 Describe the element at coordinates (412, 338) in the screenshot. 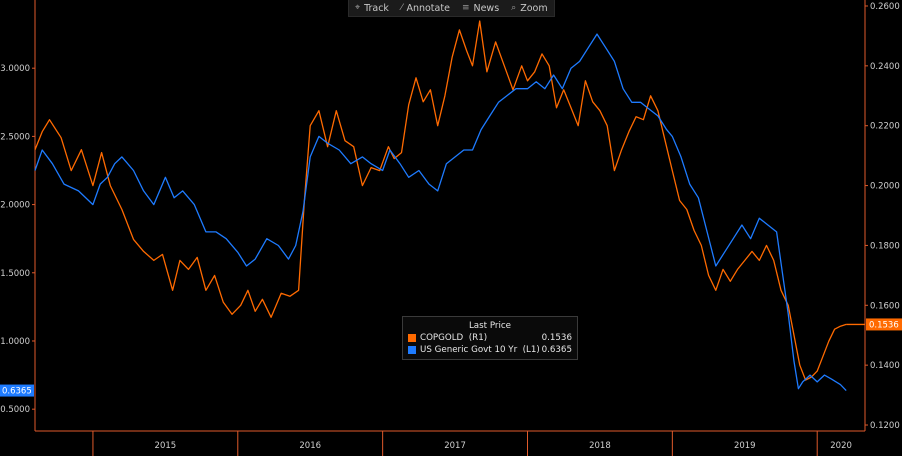

I see `legend-swatch-copgold` at that location.